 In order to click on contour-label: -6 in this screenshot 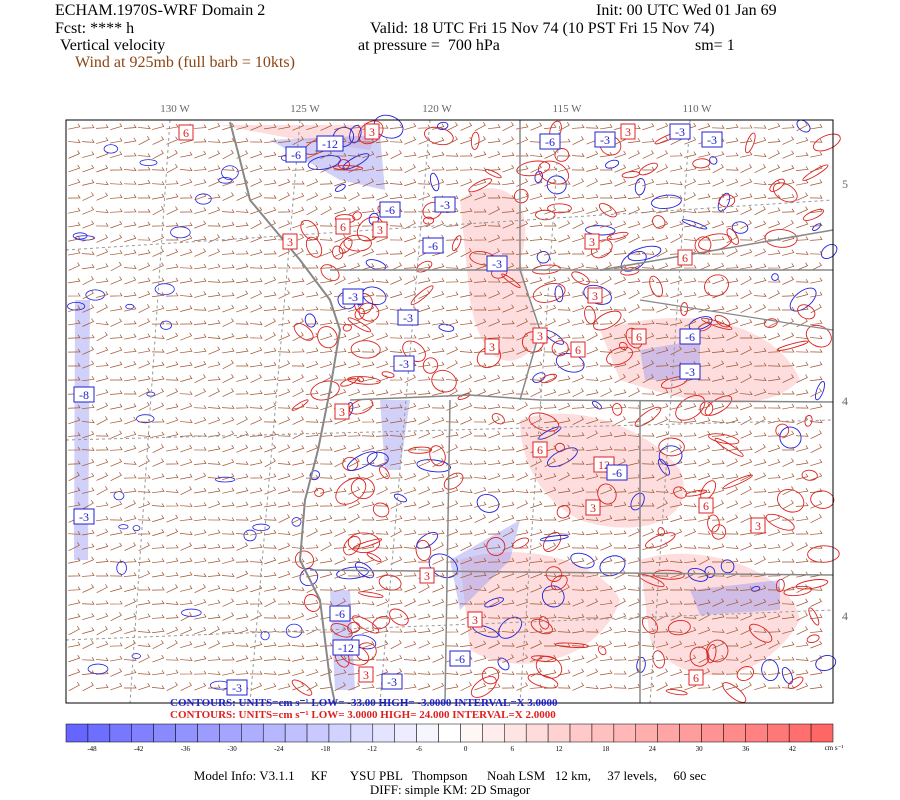, I will do `click(433, 246)`.